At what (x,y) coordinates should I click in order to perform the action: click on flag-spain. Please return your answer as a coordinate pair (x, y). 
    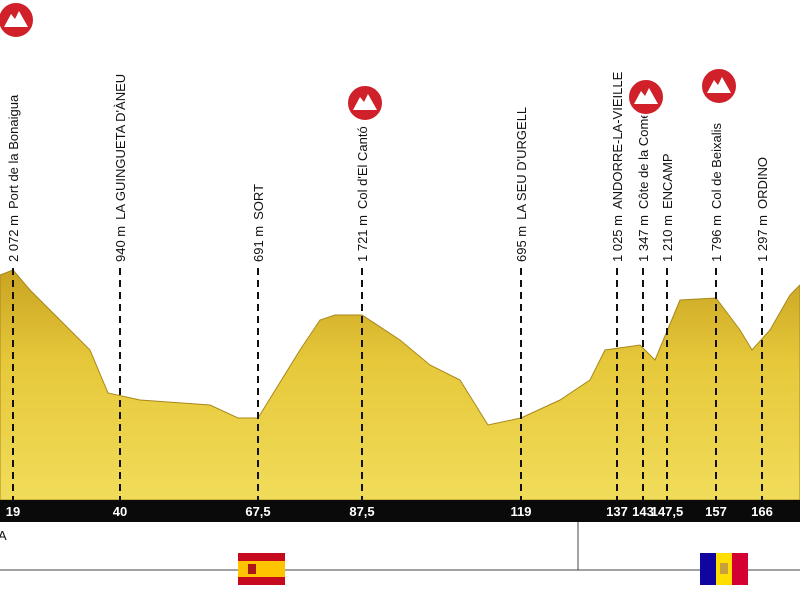
    Looking at the image, I should click on (261, 569).